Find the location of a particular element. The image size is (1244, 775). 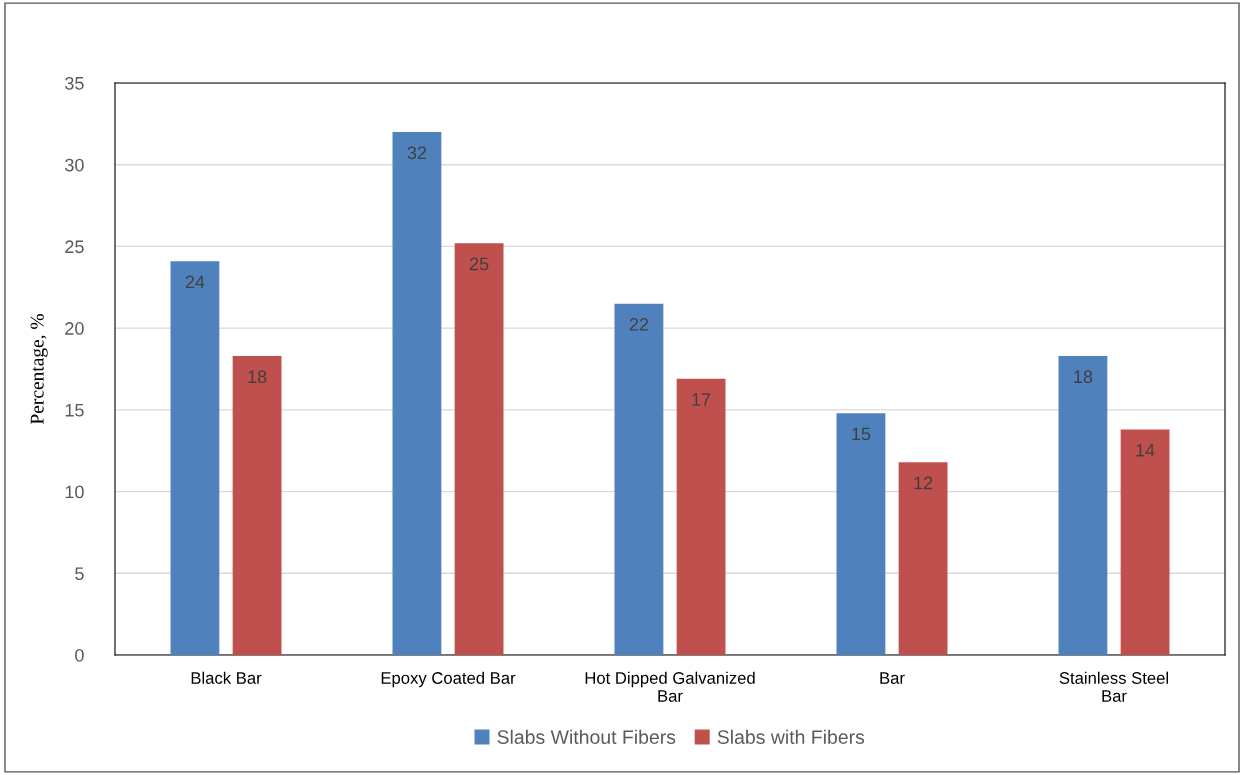

y-tick-label: 15 is located at coordinates (74, 410).